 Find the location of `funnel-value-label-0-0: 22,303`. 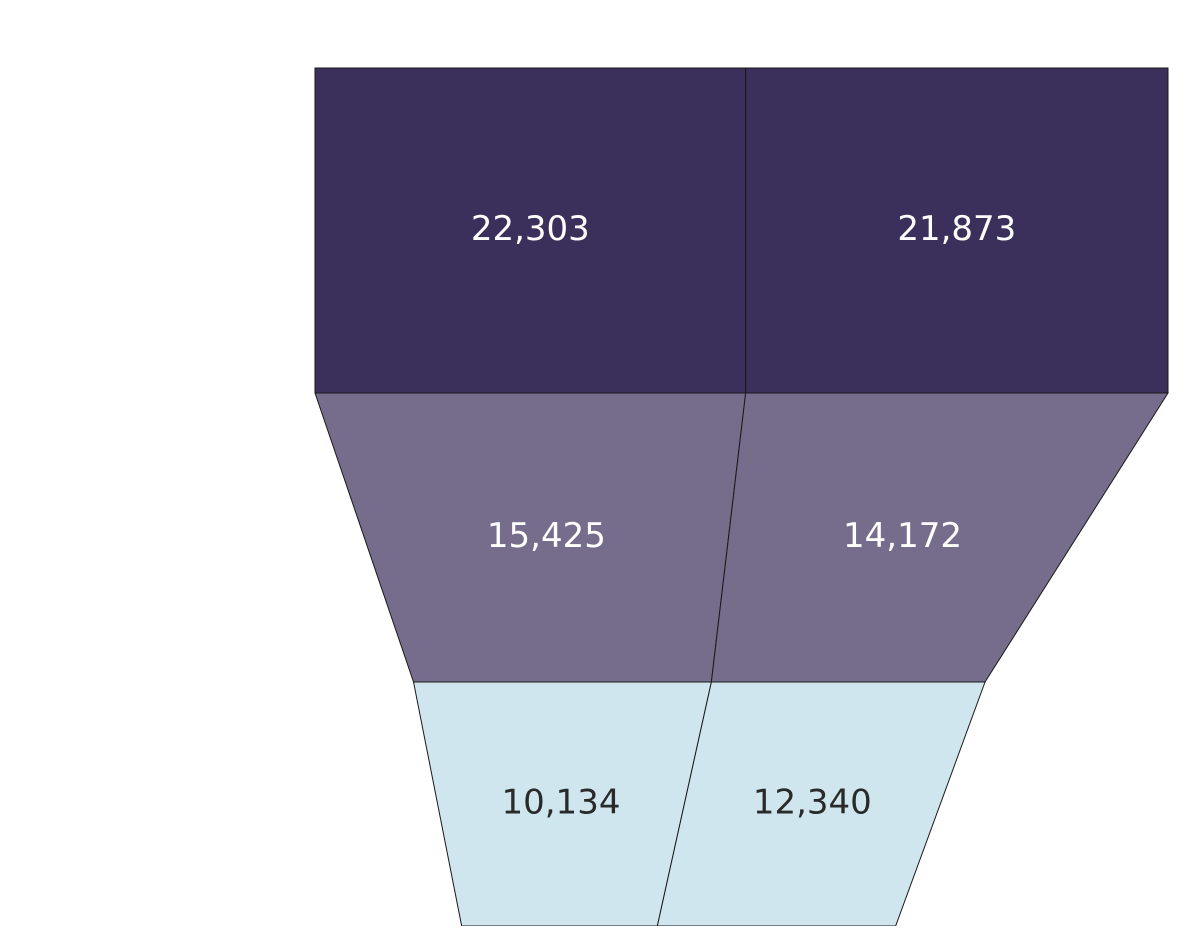

funnel-value-label-0-0: 22,303 is located at coordinates (530, 229).